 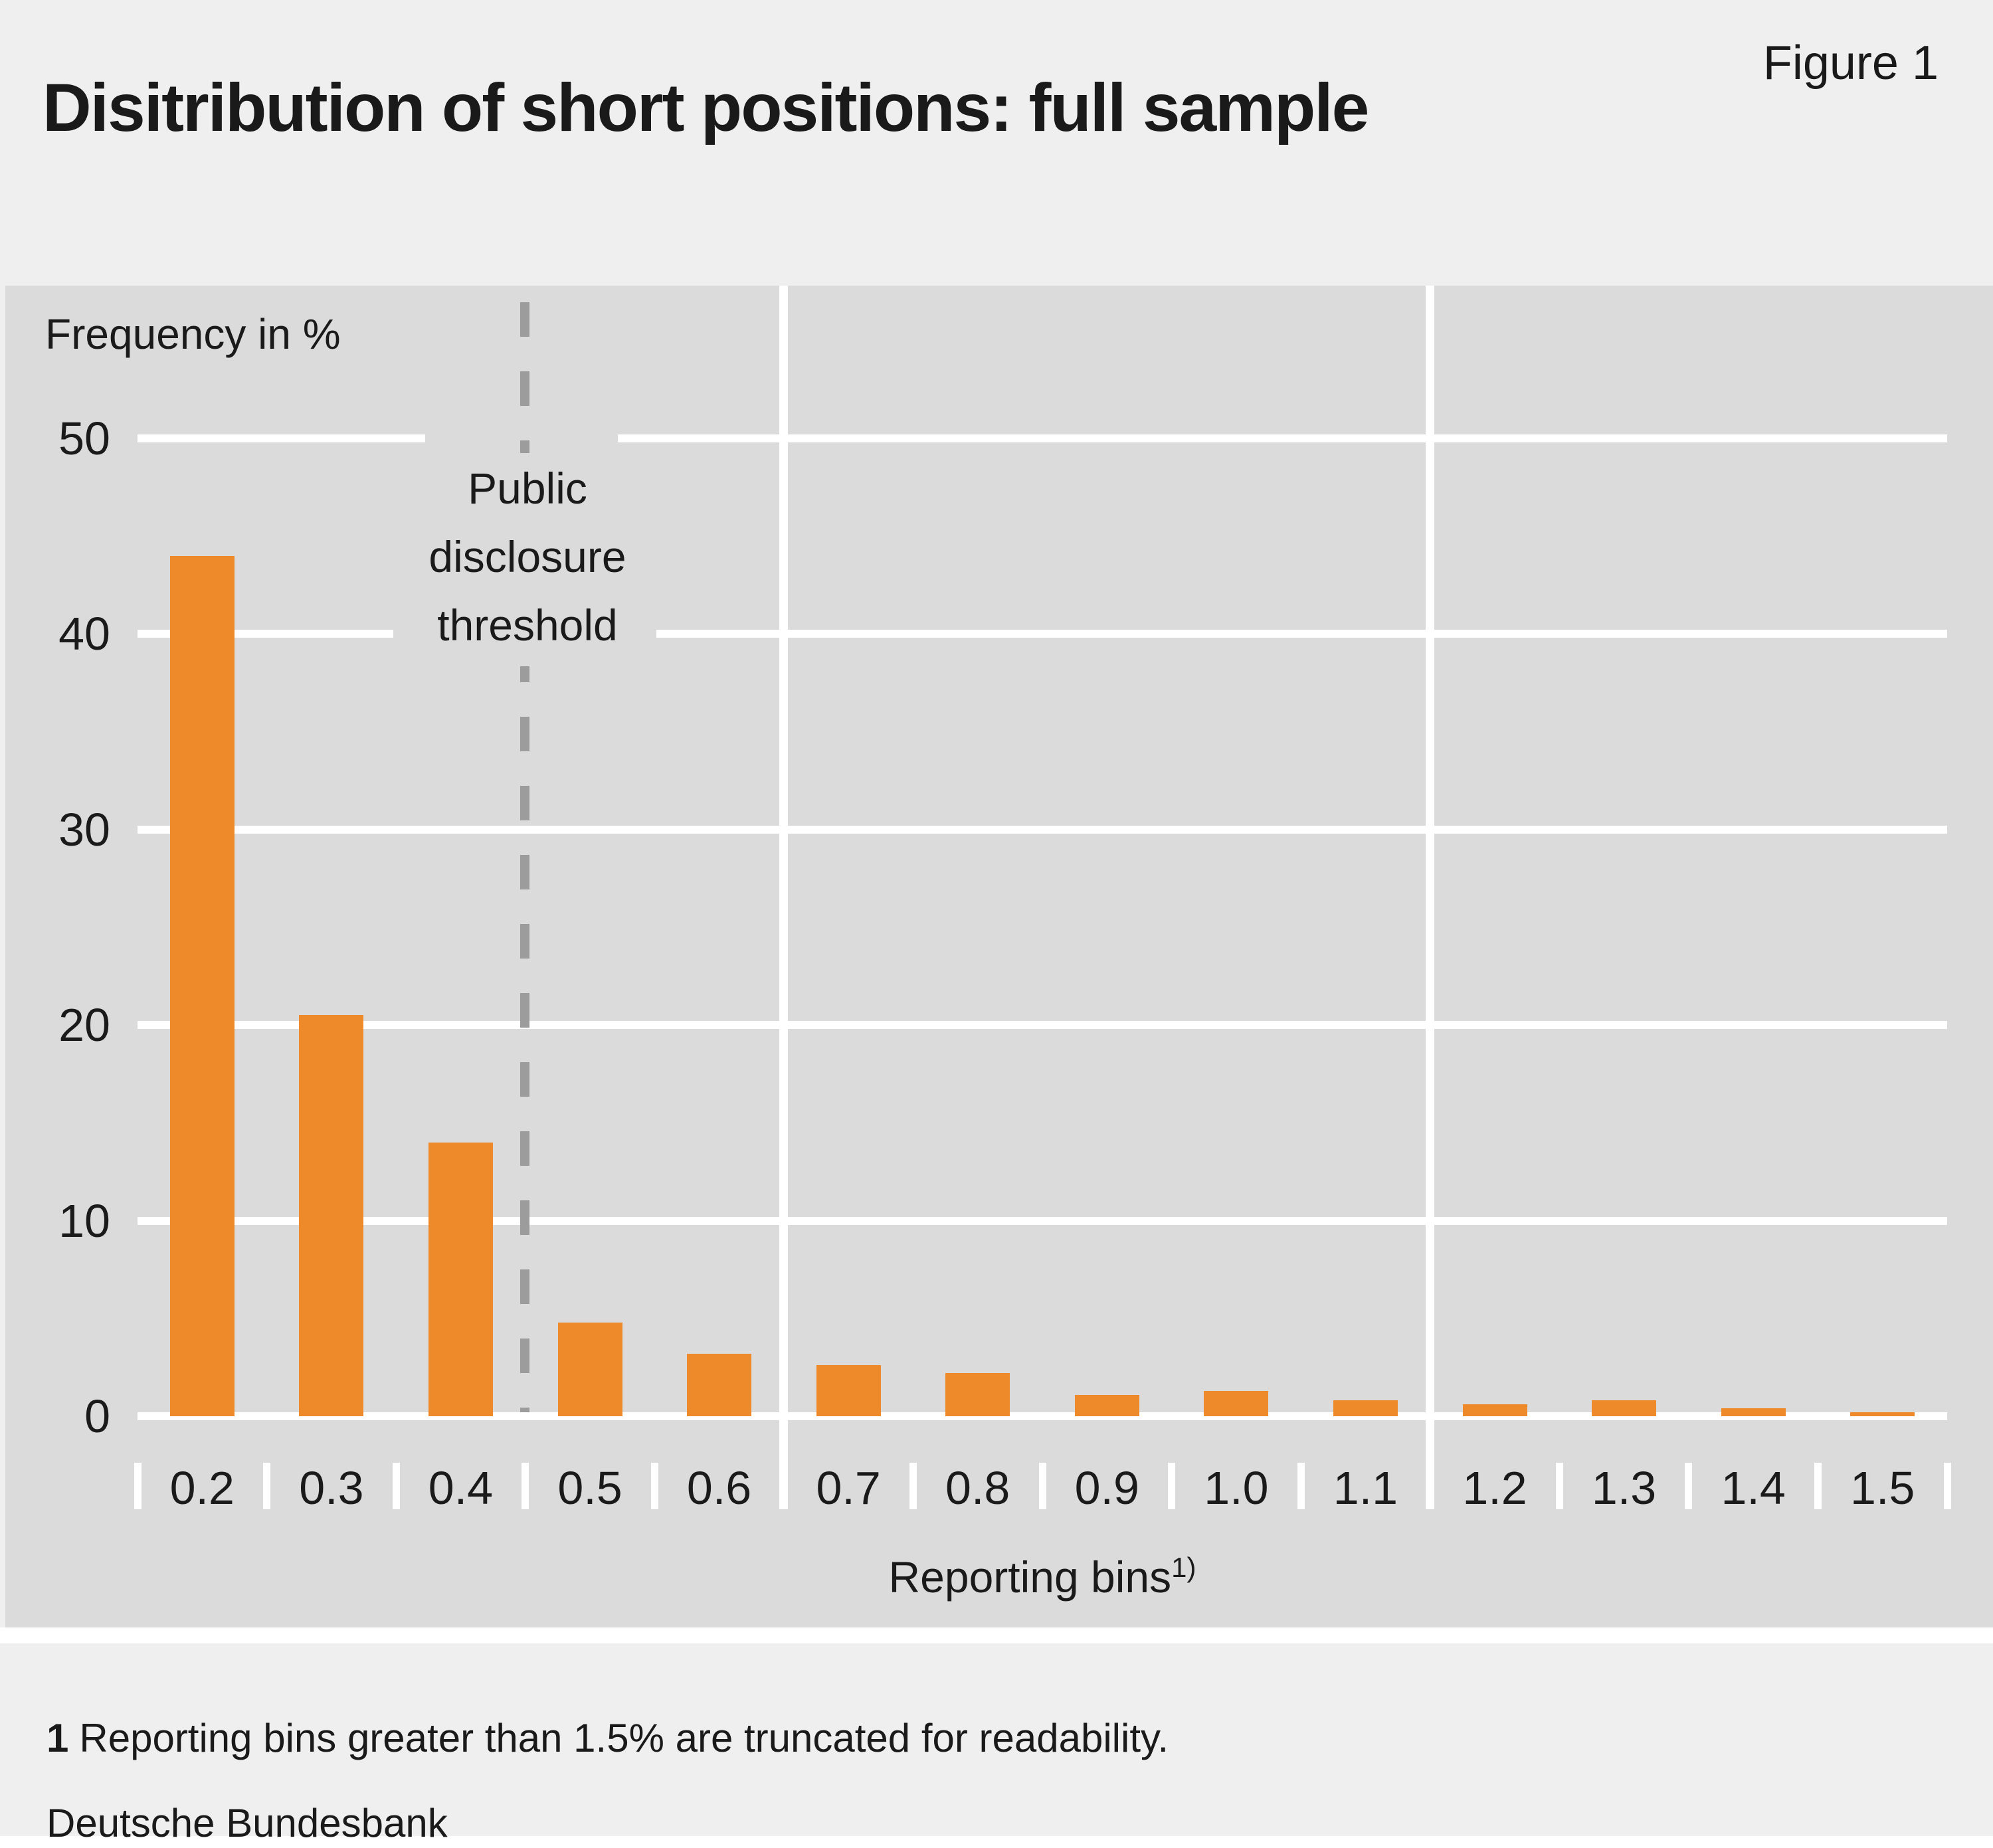 What do you see at coordinates (849, 1488) in the screenshot?
I see `x-axis-tick-label: 0.7` at bounding box center [849, 1488].